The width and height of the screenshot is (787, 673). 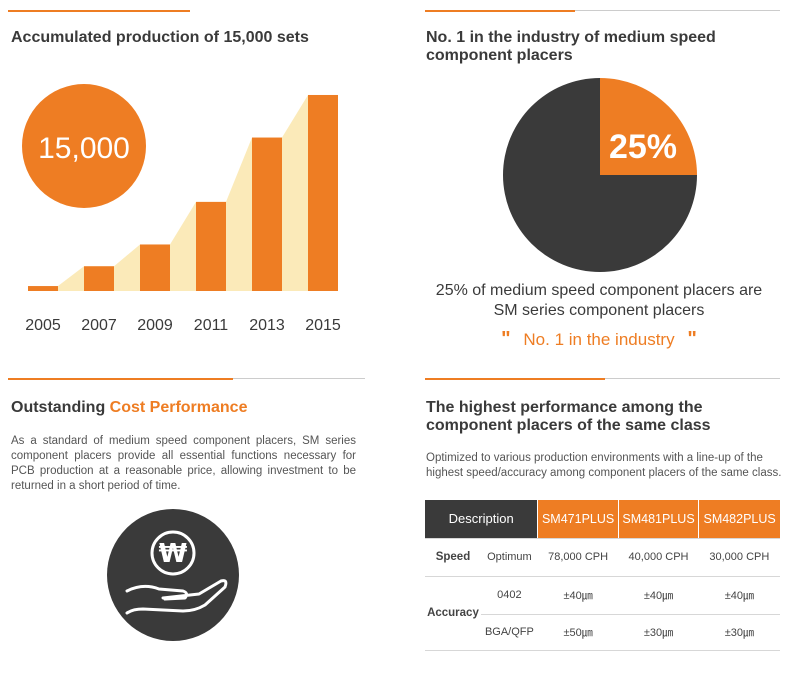 What do you see at coordinates (43, 325) in the screenshot?
I see `x-tick-label: 2005` at bounding box center [43, 325].